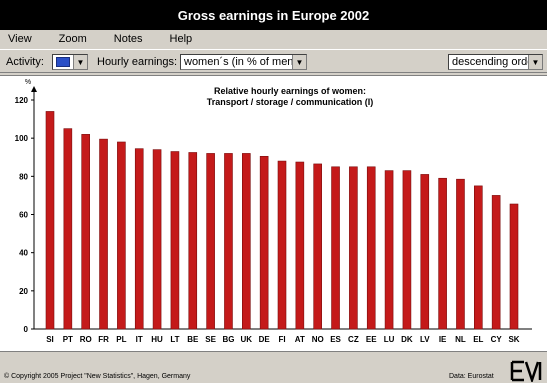 This screenshot has height=383, width=547. What do you see at coordinates (174, 339) in the screenshot?
I see `x-tick-label-lt: LT` at bounding box center [174, 339].